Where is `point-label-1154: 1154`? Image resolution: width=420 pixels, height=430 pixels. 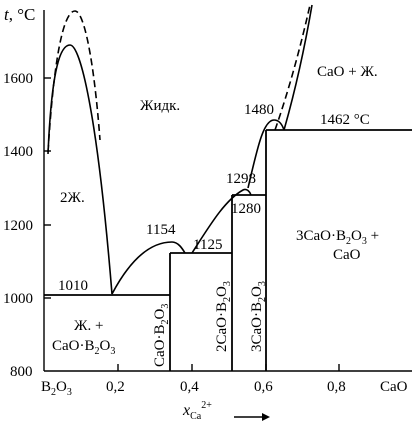 point-label-1154: 1154 is located at coordinates (161, 230).